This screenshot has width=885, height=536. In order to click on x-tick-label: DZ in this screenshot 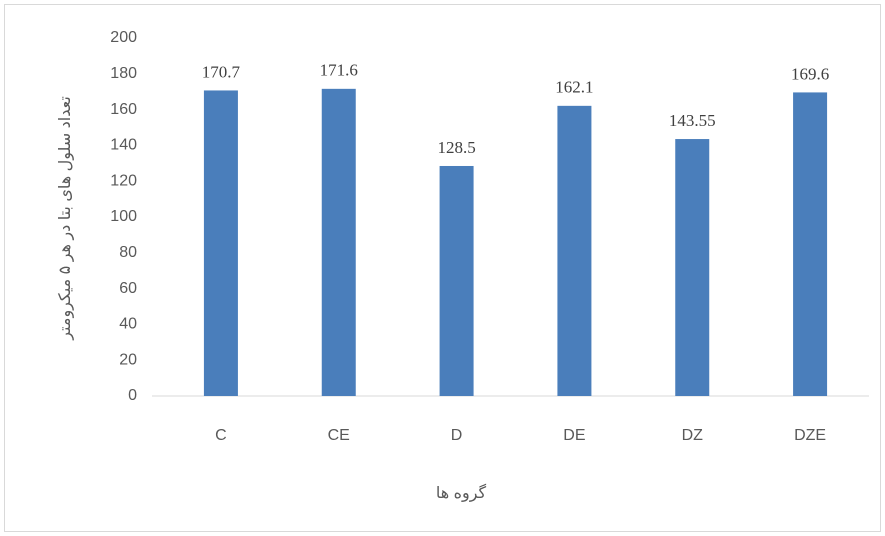, I will do `click(693, 435)`.